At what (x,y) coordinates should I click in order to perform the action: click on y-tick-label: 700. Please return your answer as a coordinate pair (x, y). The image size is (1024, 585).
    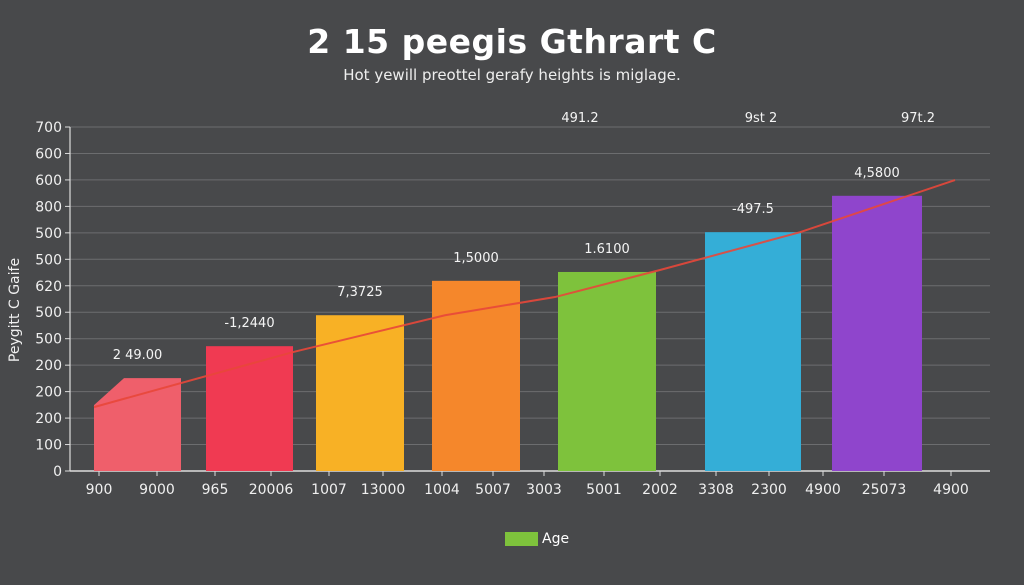
    Looking at the image, I should click on (48, 128).